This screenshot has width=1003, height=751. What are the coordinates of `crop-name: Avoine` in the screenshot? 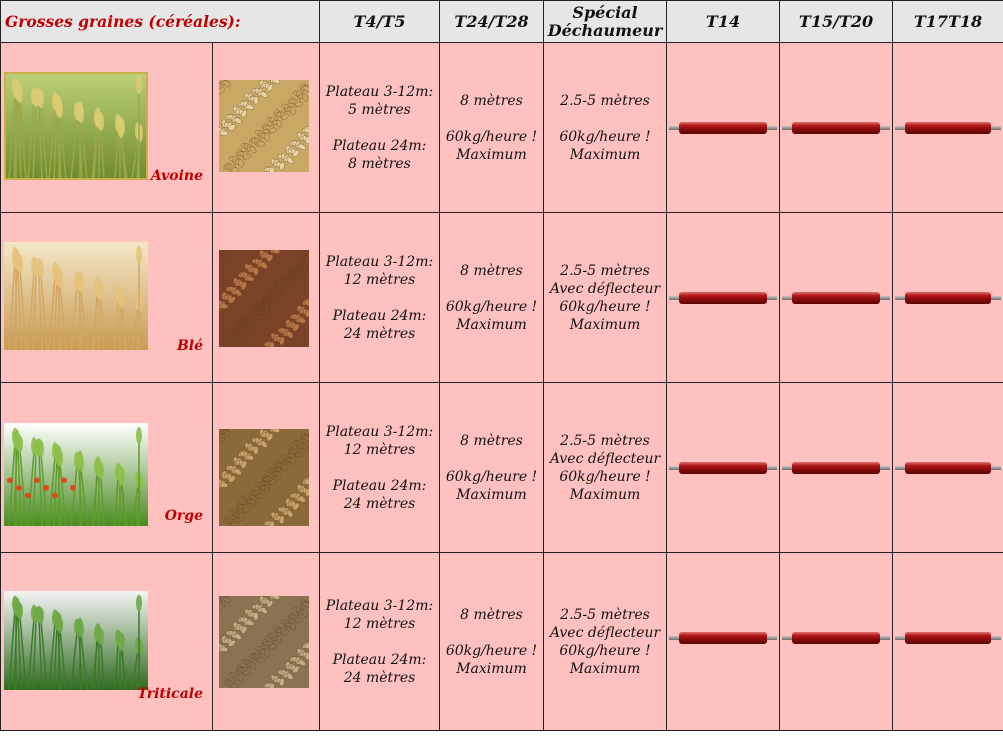 It's located at (176, 176).